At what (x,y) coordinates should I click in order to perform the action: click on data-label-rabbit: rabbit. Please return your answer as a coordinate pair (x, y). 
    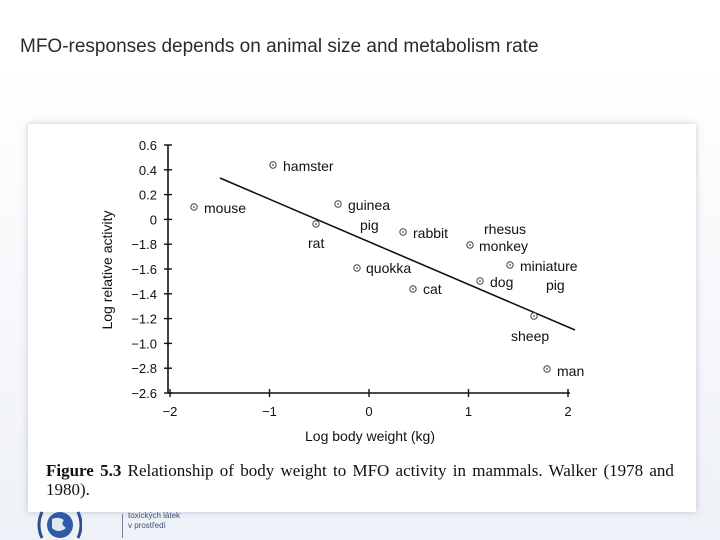
    Looking at the image, I should click on (430, 233).